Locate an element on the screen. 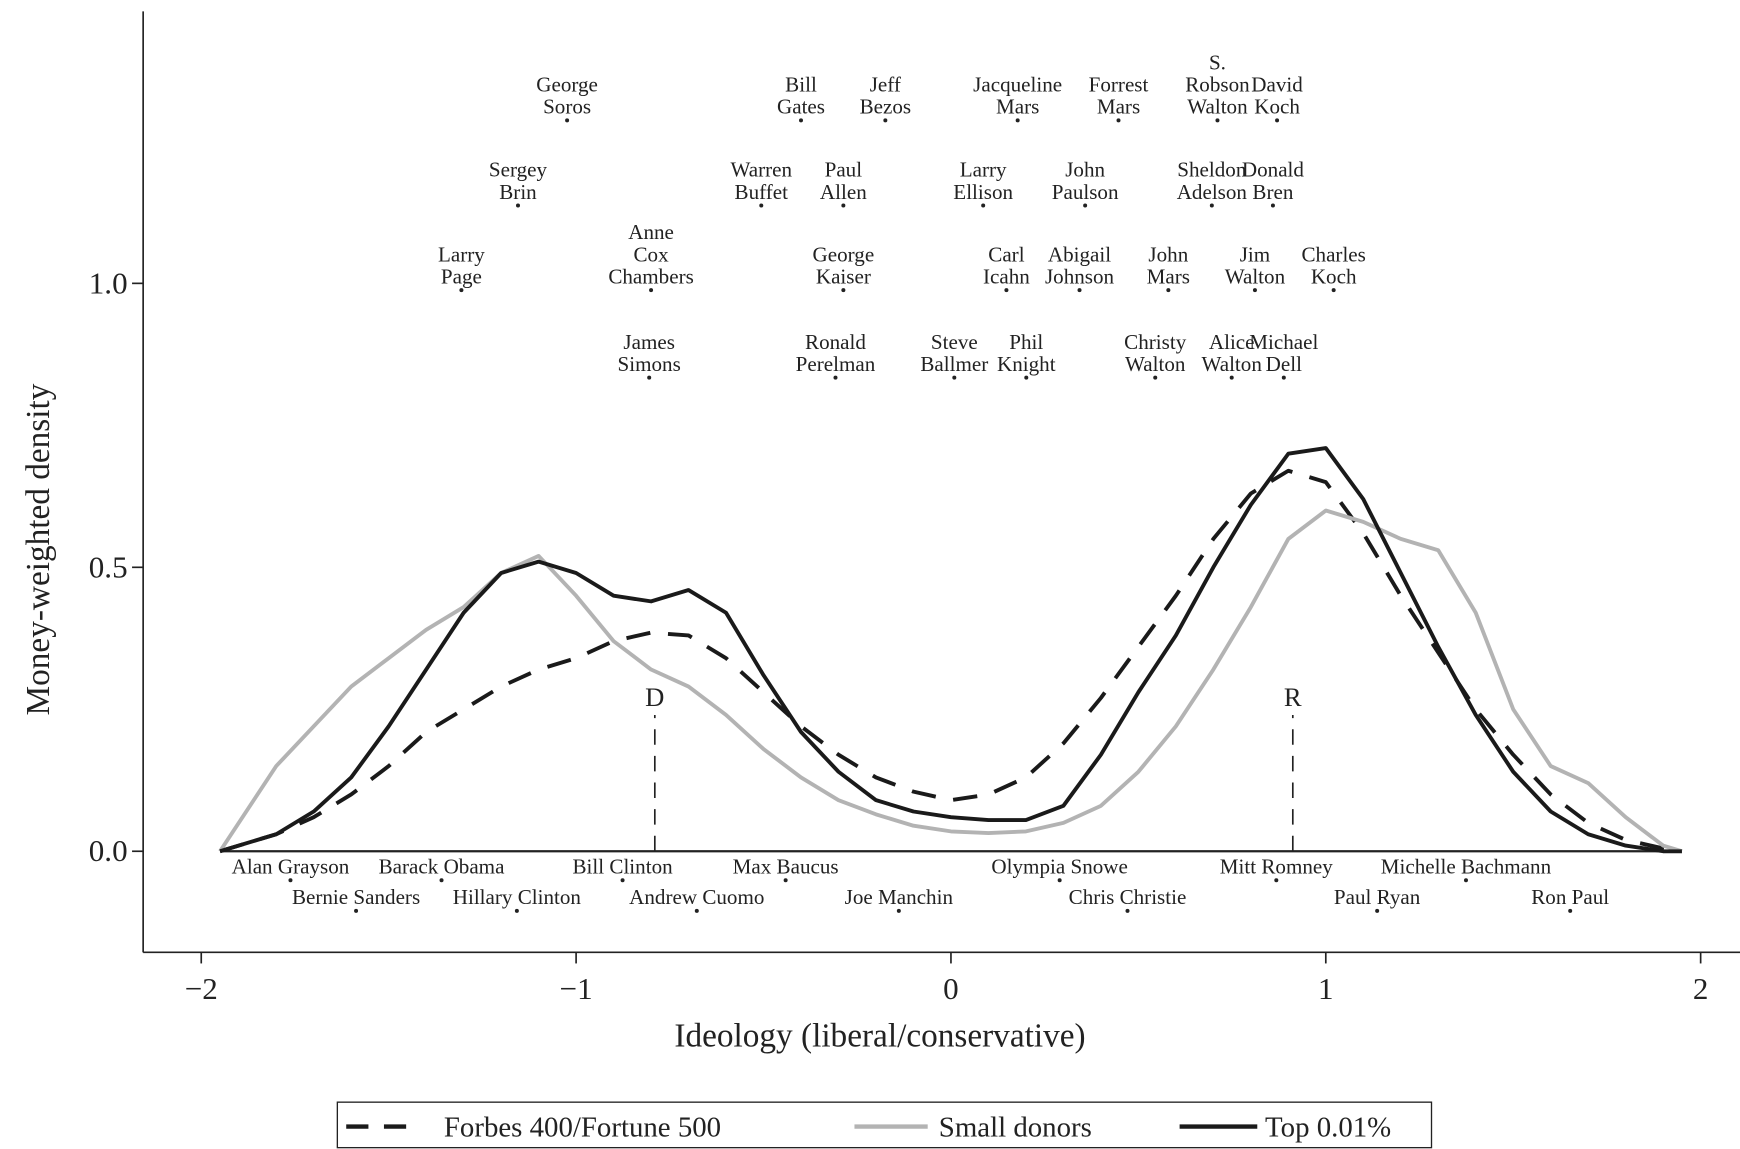  point-label: Jeff is located at coordinates (886, 85).